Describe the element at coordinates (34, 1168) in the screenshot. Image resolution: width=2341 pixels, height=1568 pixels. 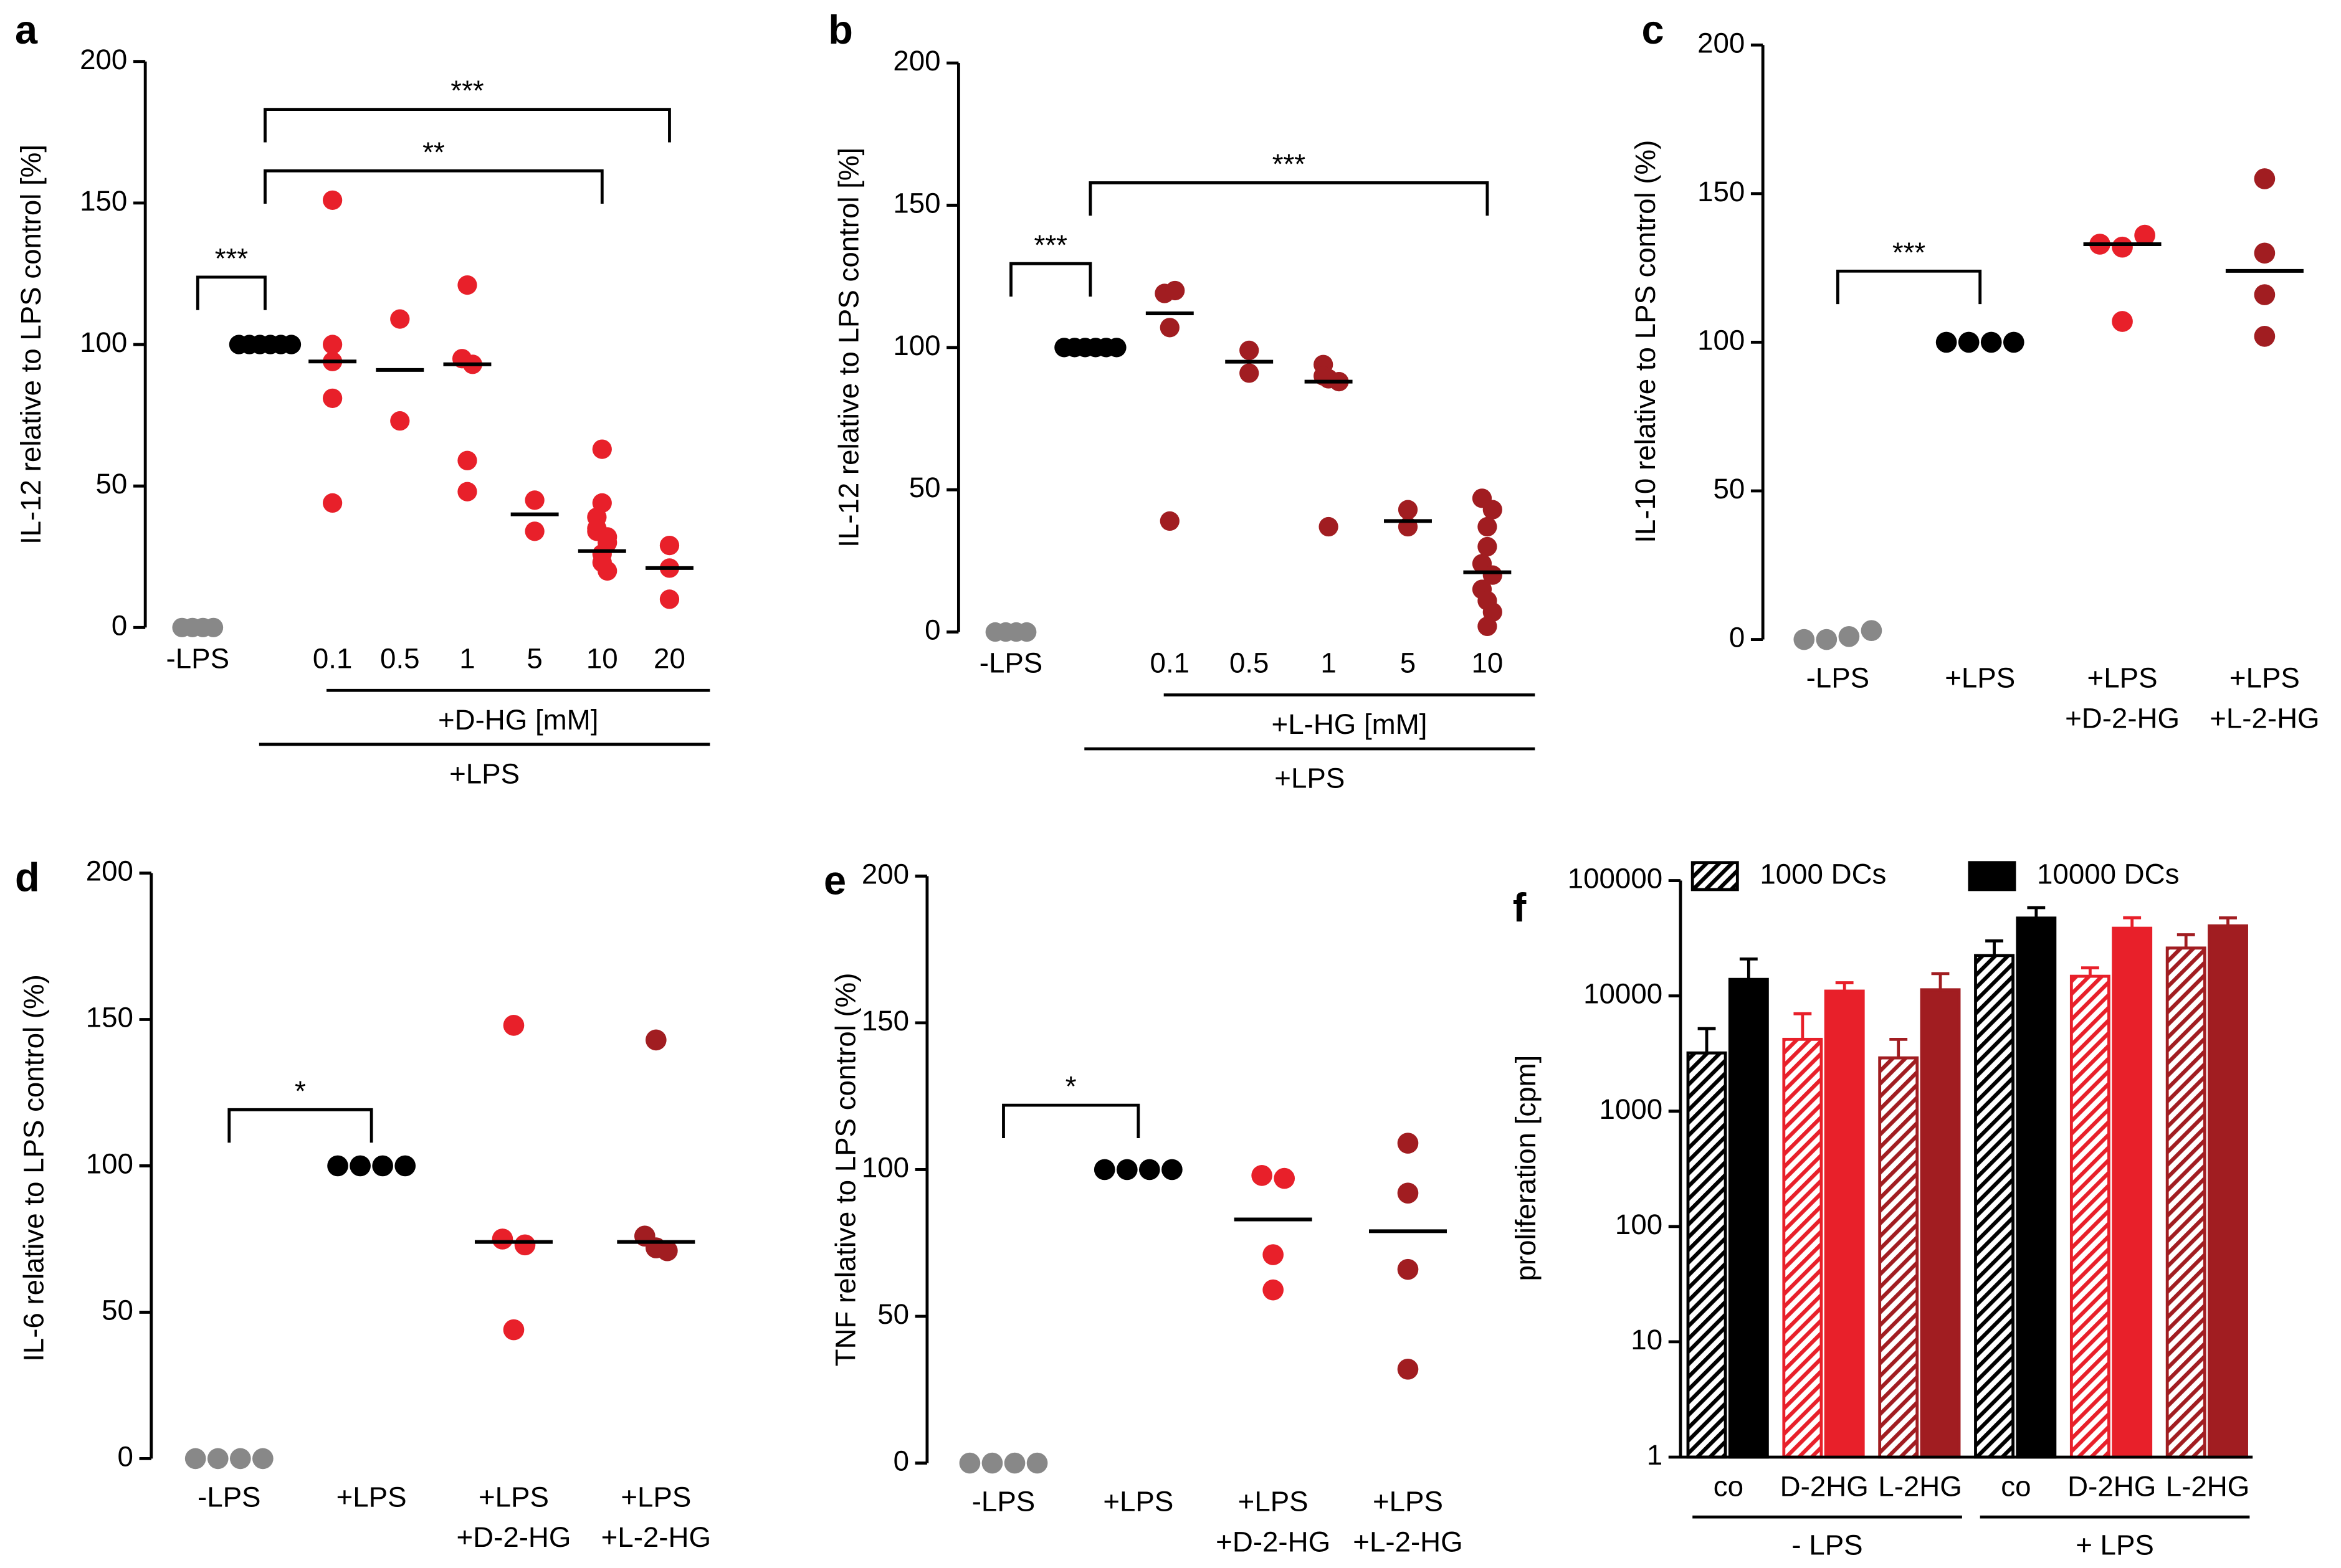
I see `y-axis-label: IL-6 relative to LPS control (%)` at that location.